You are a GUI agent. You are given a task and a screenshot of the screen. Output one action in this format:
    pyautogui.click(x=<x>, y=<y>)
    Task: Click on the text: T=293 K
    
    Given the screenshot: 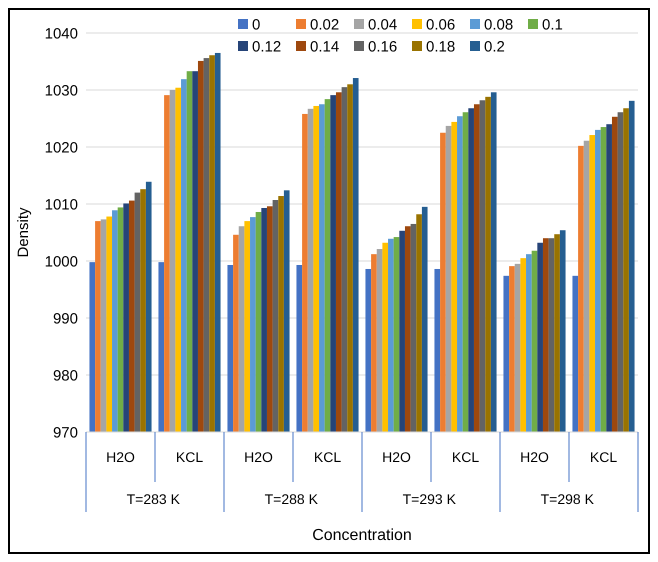 What is the action you would take?
    pyautogui.click(x=429, y=499)
    